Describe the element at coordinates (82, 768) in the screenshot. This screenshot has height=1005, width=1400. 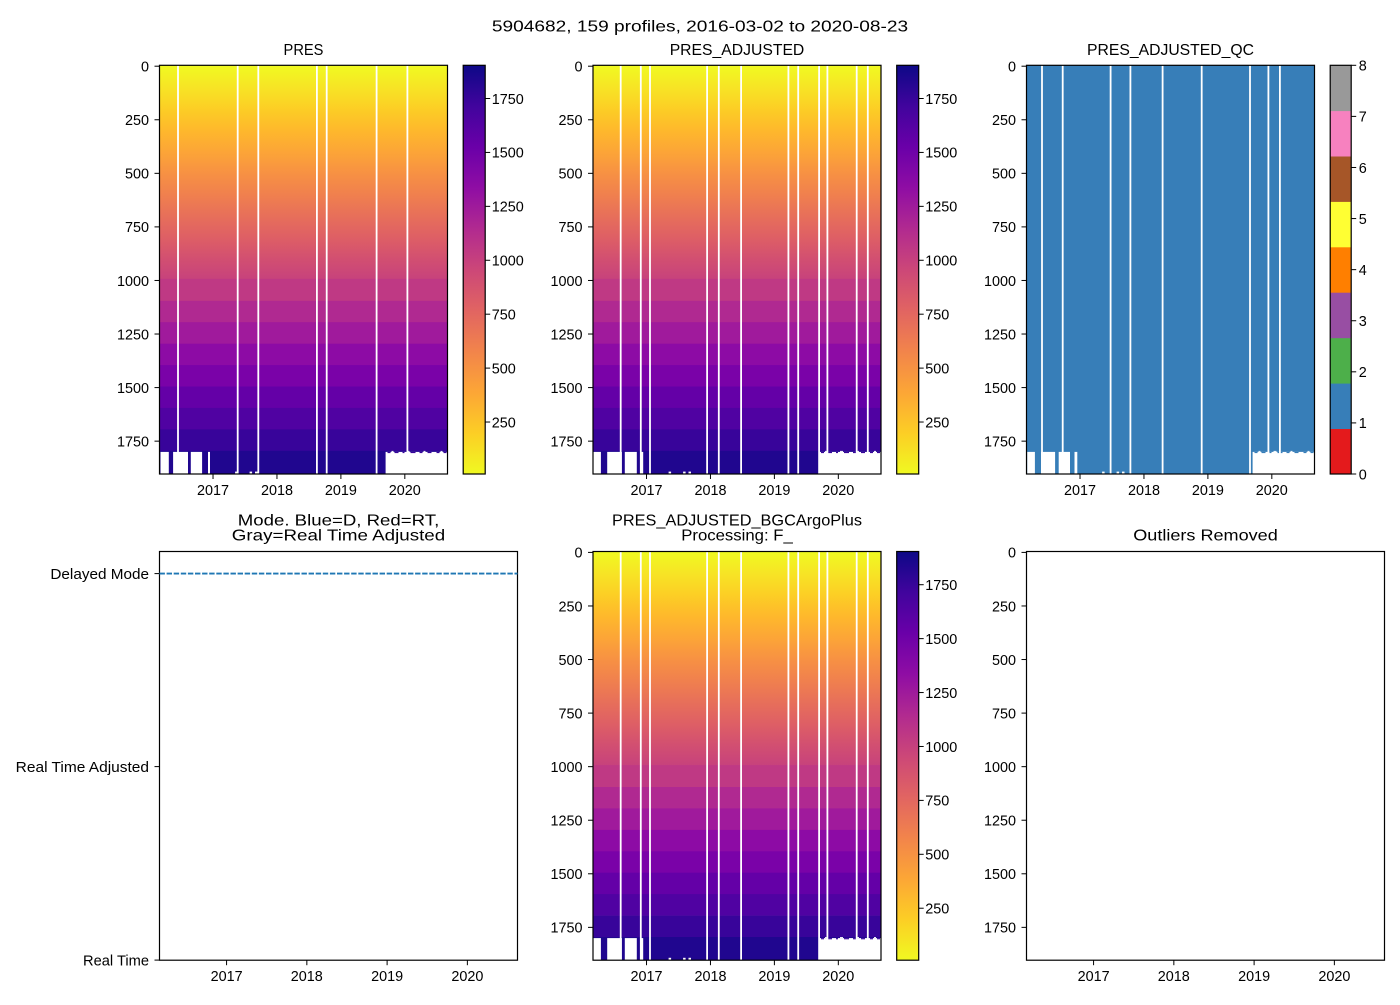
I see `svg-text: Real Time Adjusted` at that location.